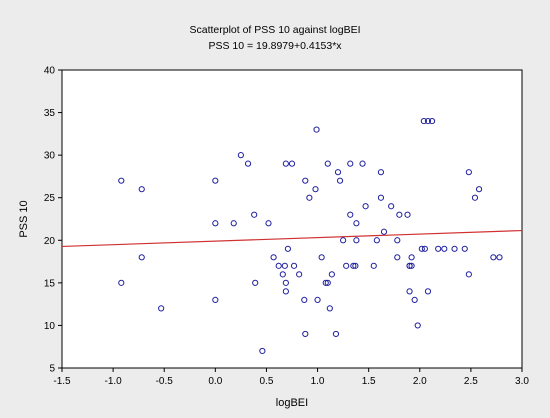  What do you see at coordinates (275, 46) in the screenshot?
I see `chart-subtitle: PSS 10 = 19.8979+0.4153*x` at bounding box center [275, 46].